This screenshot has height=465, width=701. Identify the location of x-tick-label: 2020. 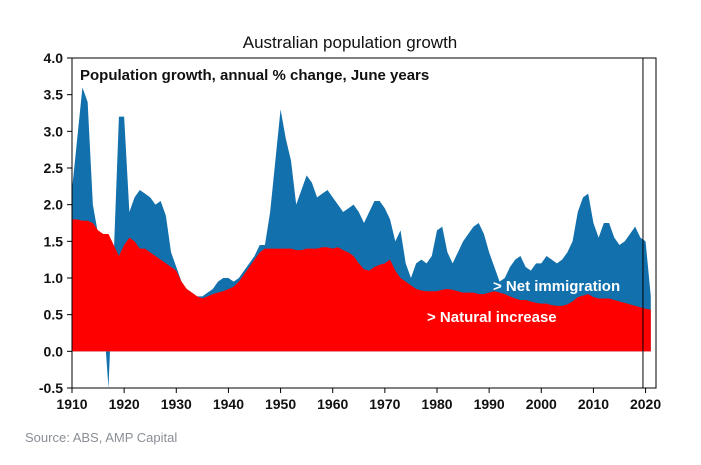
(645, 404).